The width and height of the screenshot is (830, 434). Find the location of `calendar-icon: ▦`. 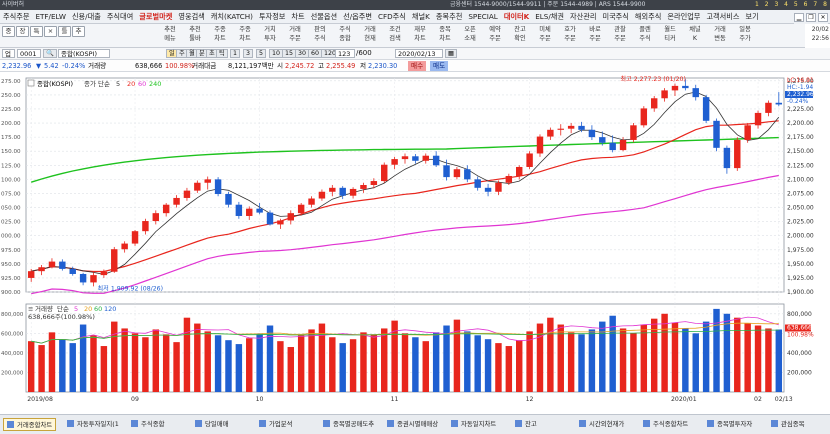

calendar-icon: ▦ is located at coordinates (451, 53).